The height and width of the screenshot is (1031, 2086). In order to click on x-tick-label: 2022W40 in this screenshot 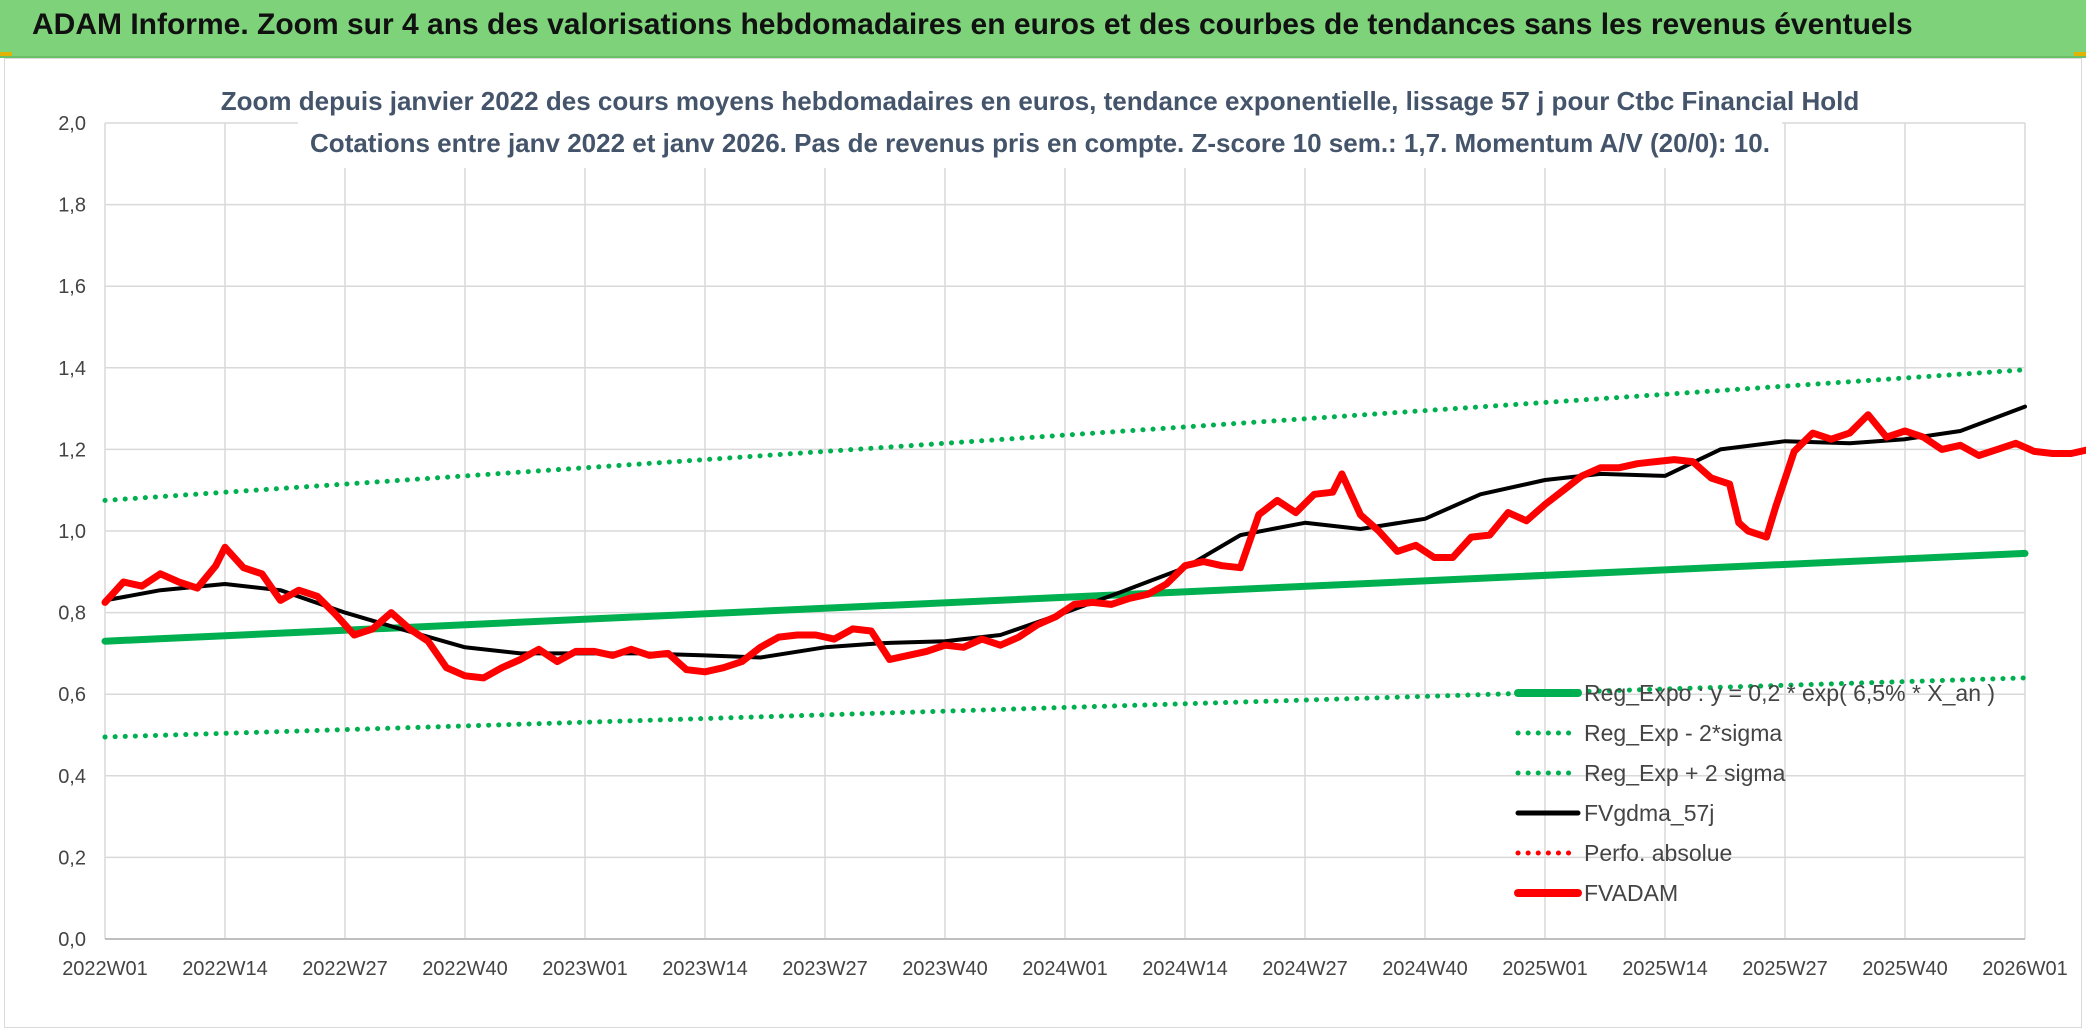, I will do `click(465, 969)`.